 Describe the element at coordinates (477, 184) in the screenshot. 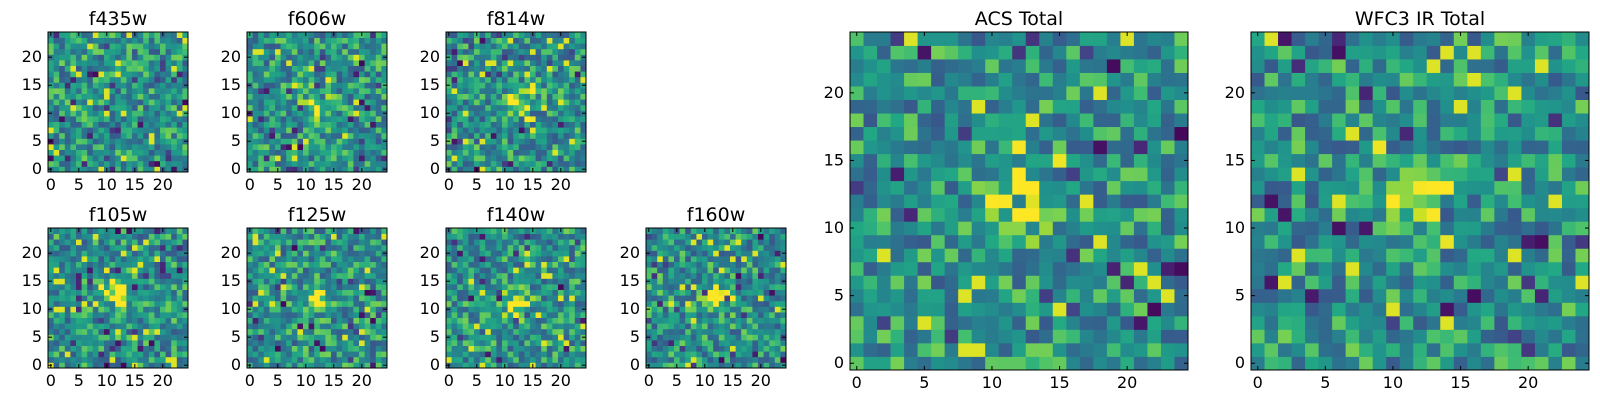

I see `x-tick-label: 5` at that location.